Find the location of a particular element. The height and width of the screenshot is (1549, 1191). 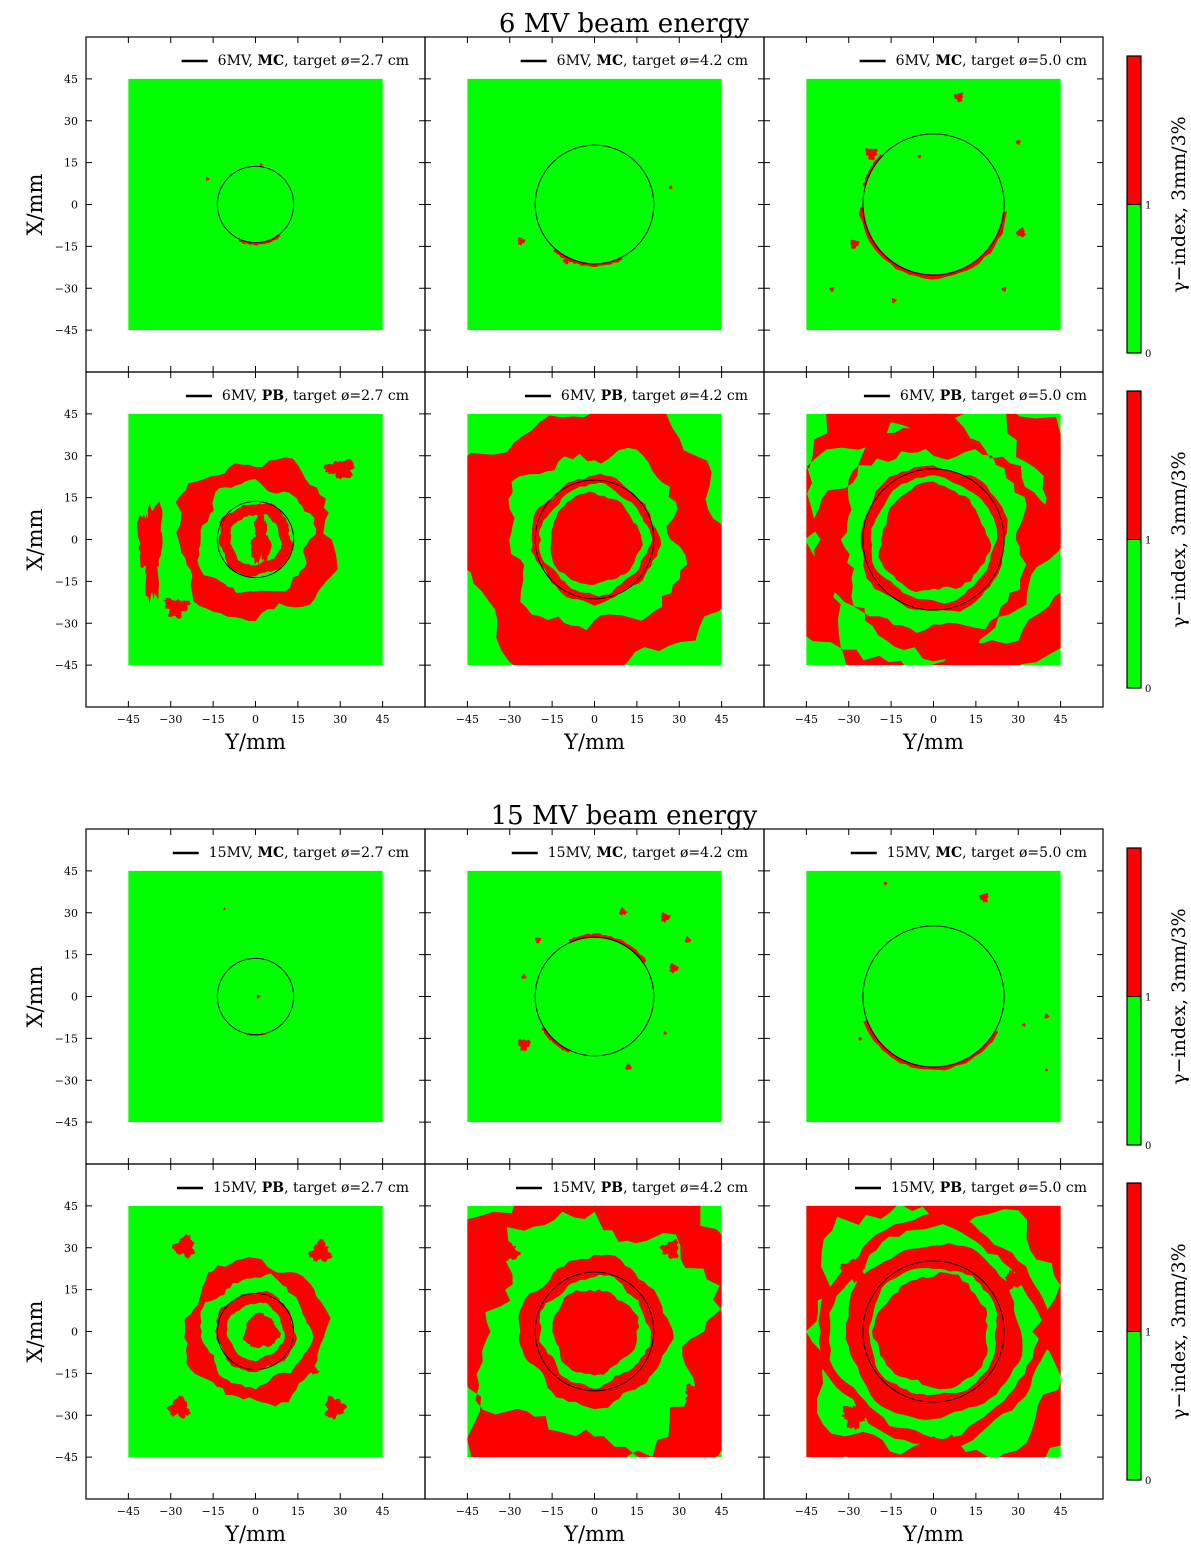

colorbar-fail is located at coordinates (1134, 1257).